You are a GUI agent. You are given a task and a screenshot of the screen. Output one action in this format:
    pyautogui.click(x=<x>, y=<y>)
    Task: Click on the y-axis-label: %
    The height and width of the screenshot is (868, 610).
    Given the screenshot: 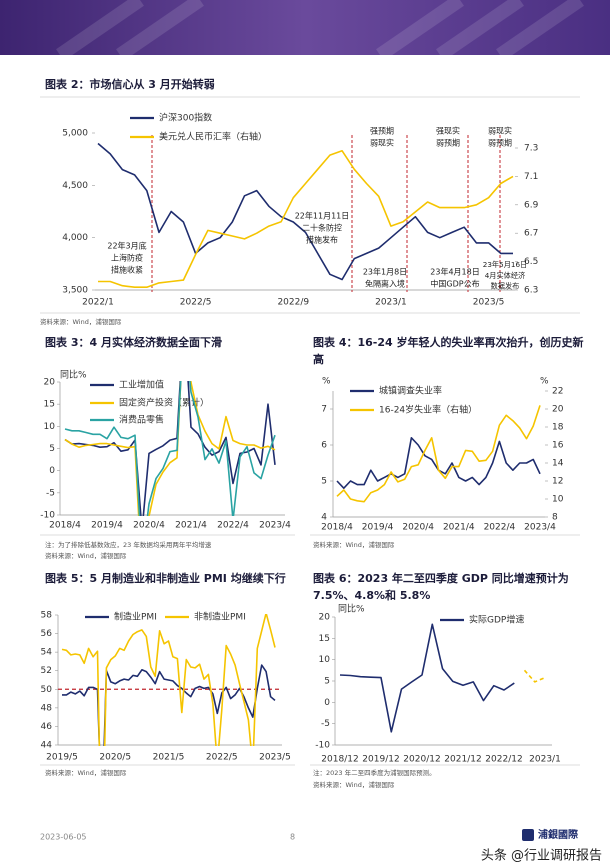 What is the action you would take?
    pyautogui.click(x=326, y=382)
    